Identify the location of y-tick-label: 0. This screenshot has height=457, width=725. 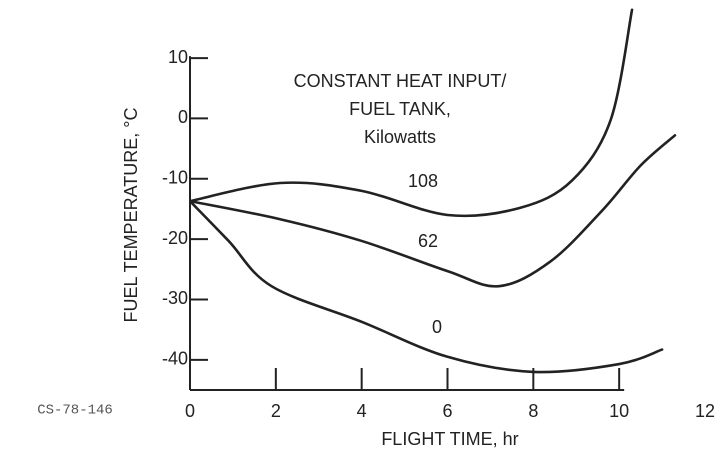
(183, 117).